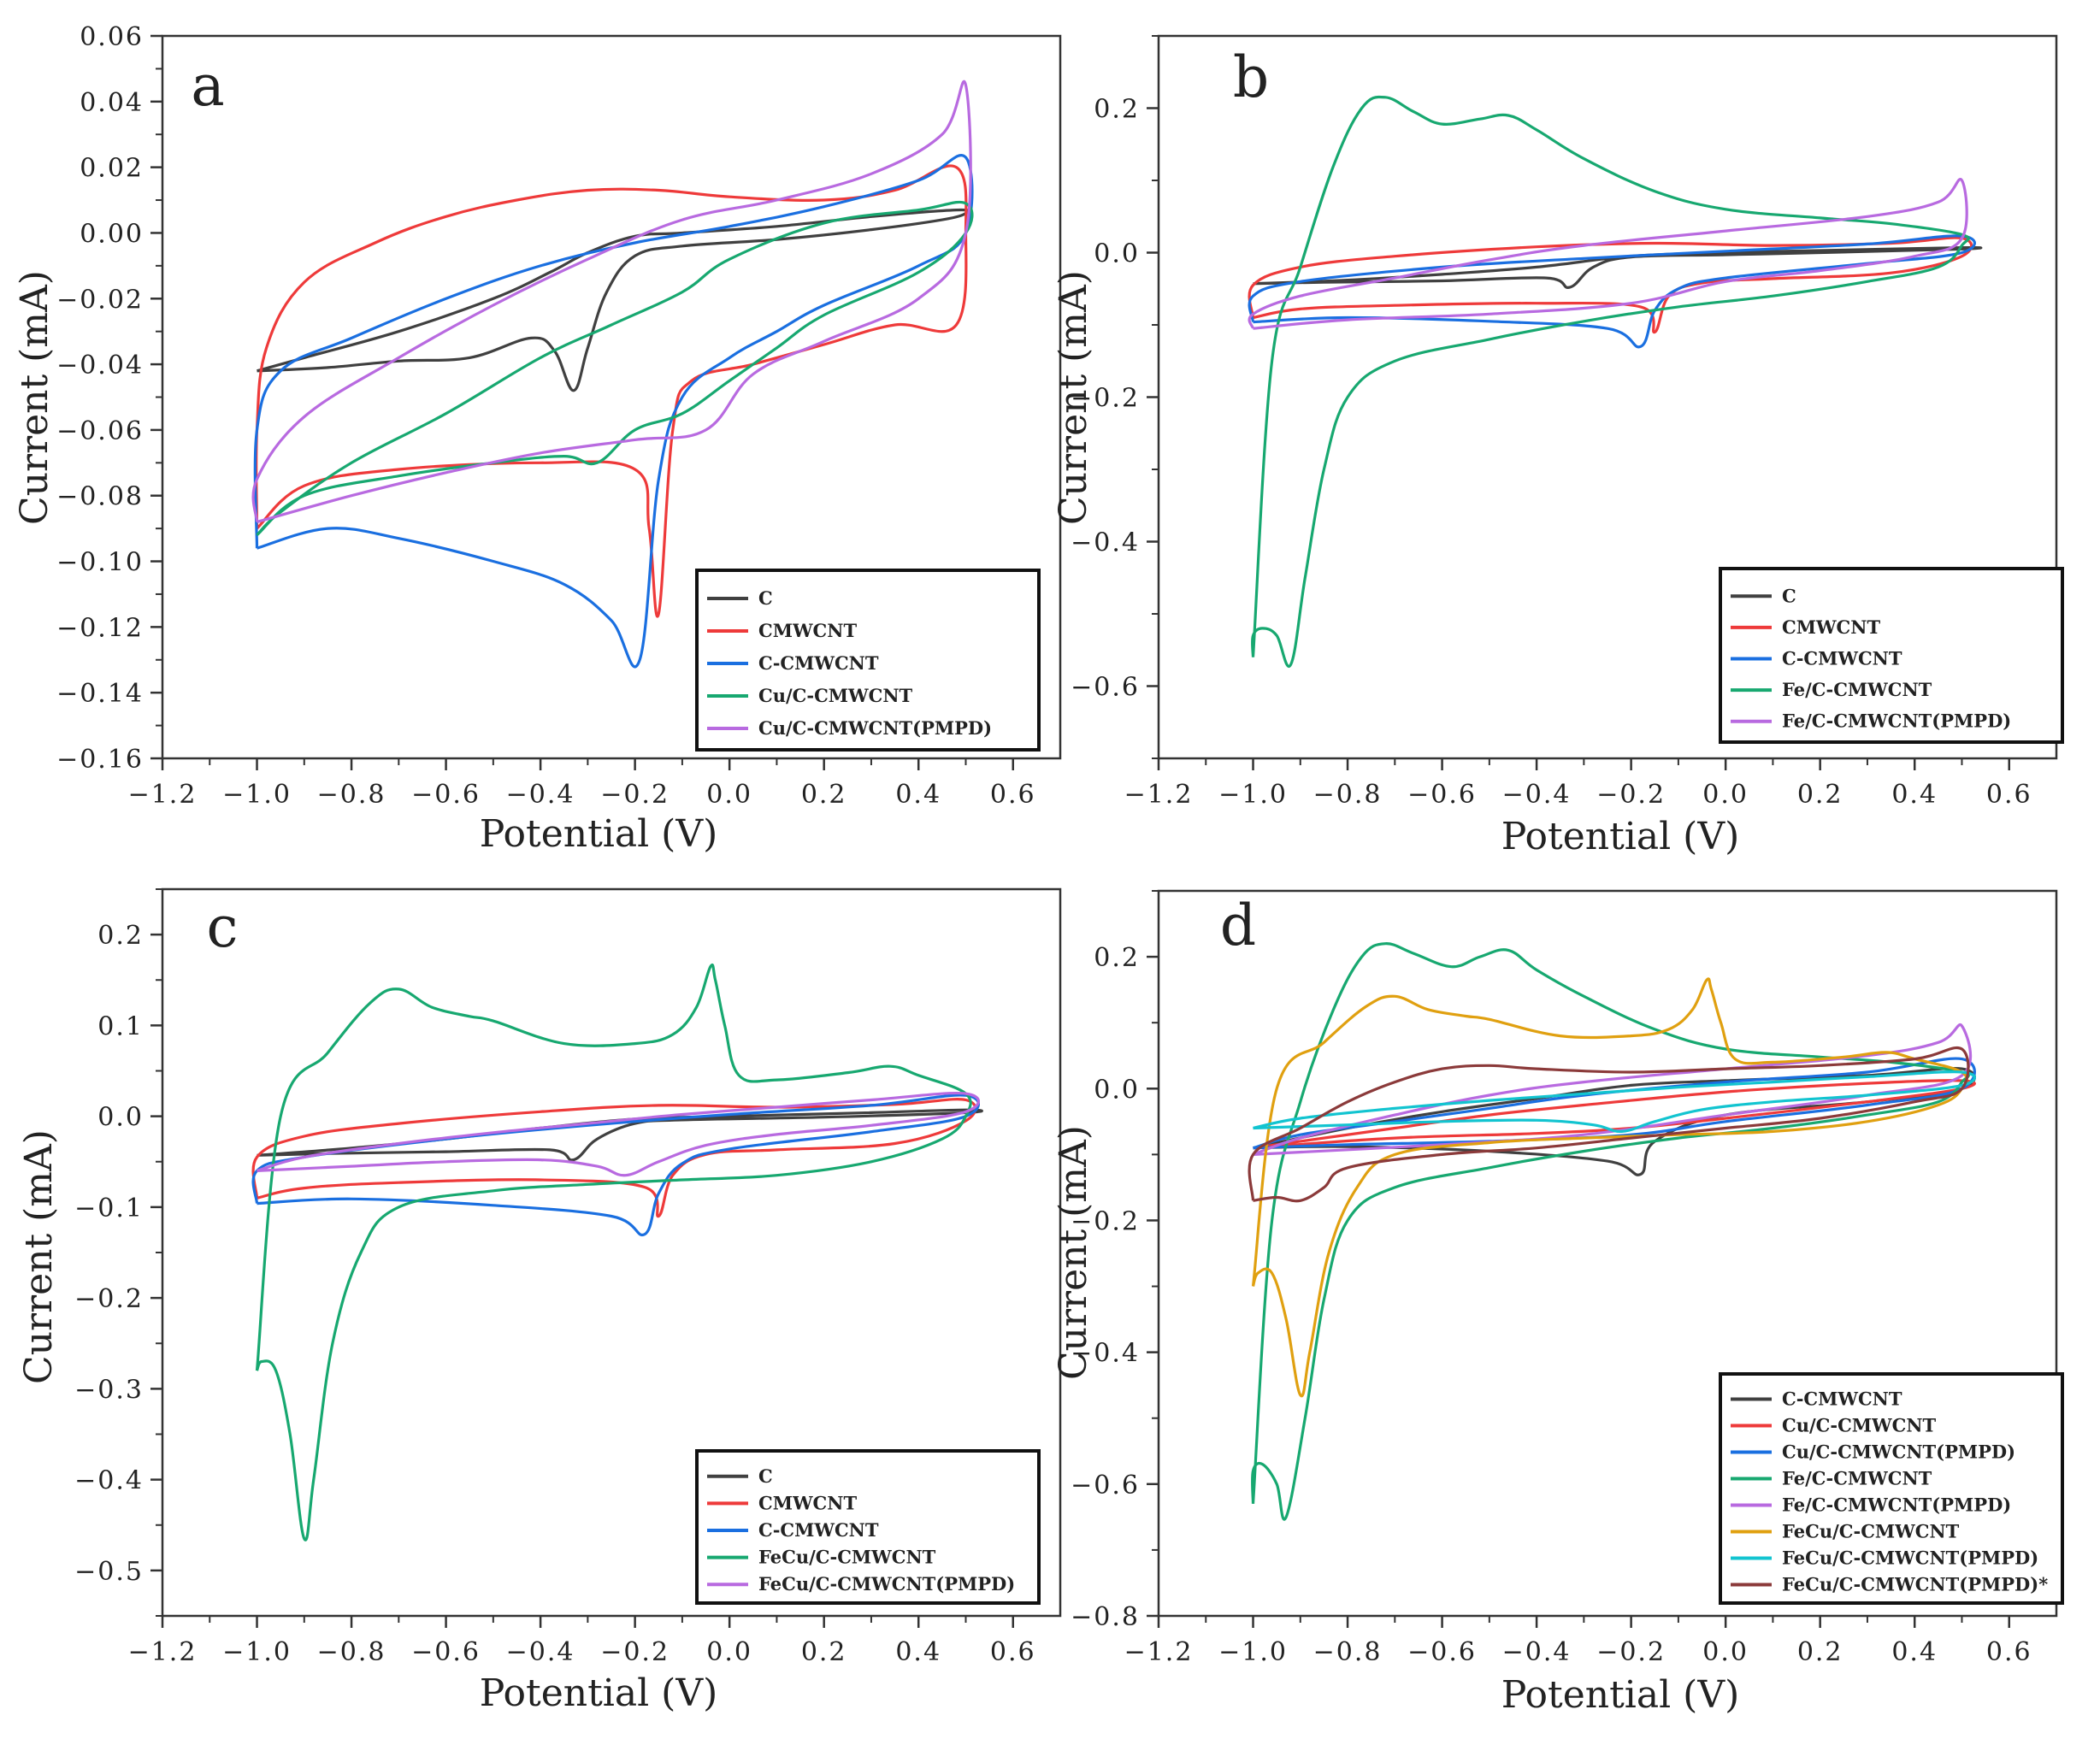  I want to click on series-line-c-cmwcnt, so click(614, 412).